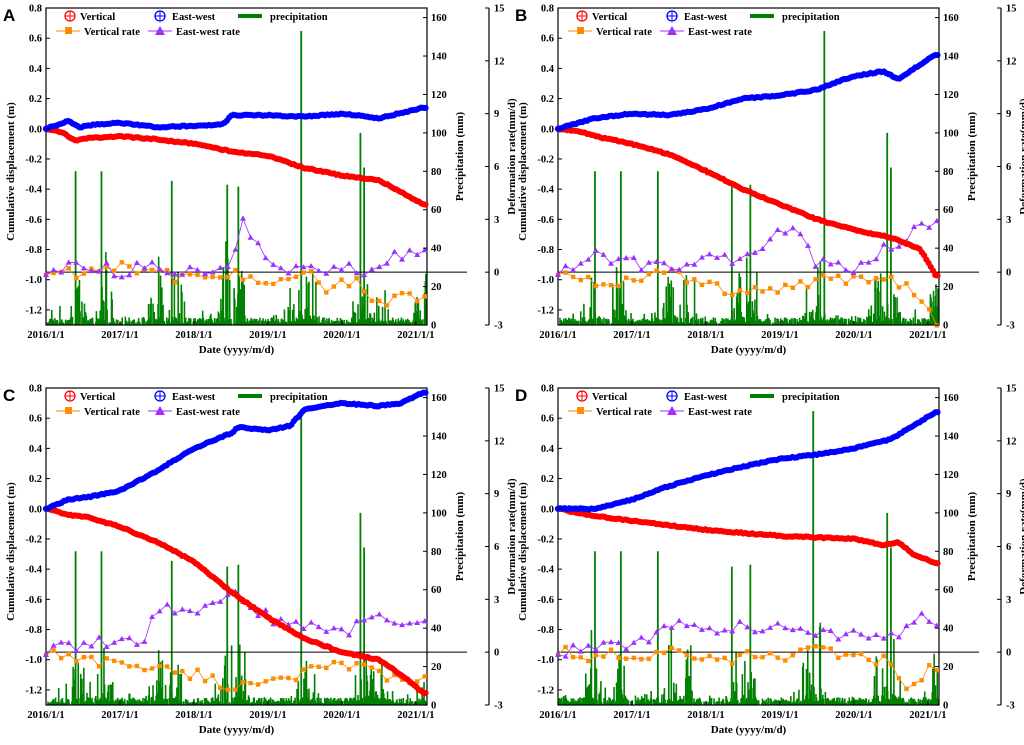 The width and height of the screenshot is (1024, 745). Describe the element at coordinates (747, 91) in the screenshot. I see `east-west-displacement-series` at that location.